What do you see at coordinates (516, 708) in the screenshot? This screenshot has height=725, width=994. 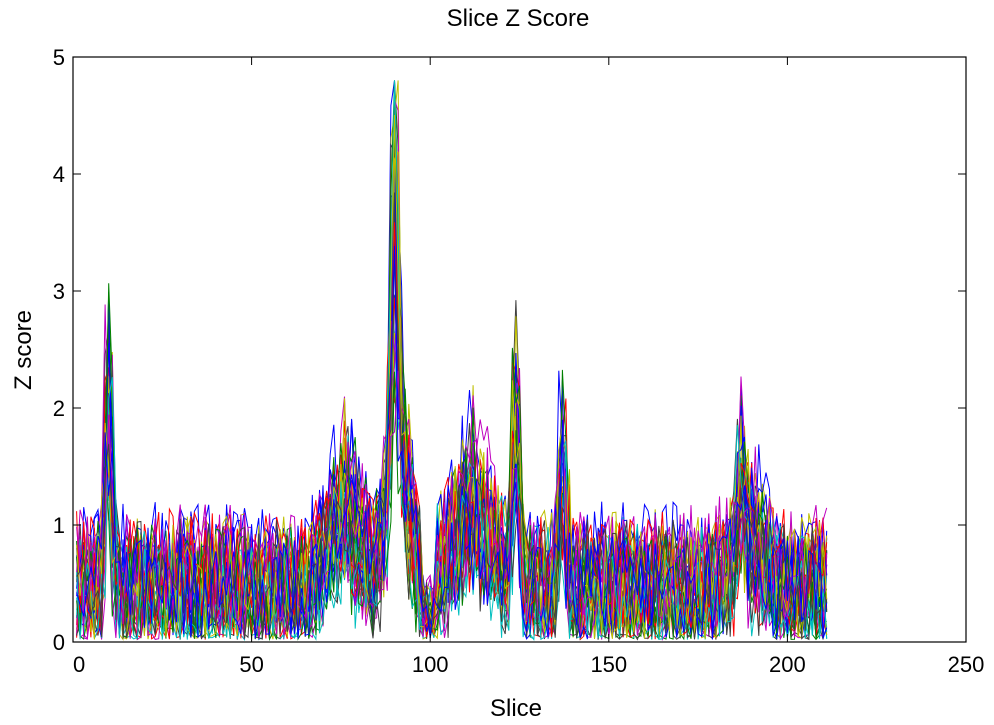 I see `x-axis-label: Slice` at bounding box center [516, 708].